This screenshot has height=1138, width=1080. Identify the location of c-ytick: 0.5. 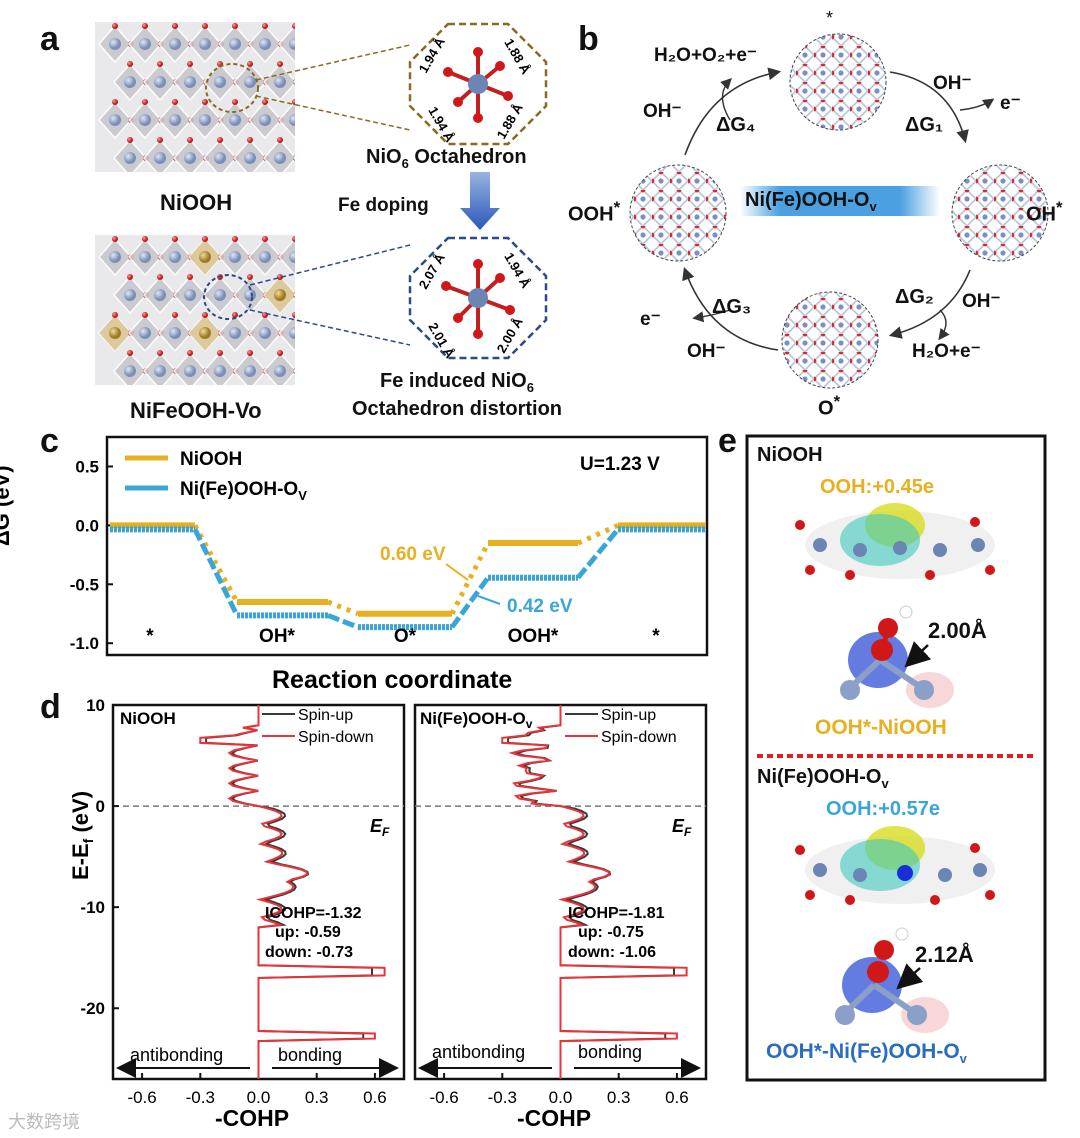
(87, 466).